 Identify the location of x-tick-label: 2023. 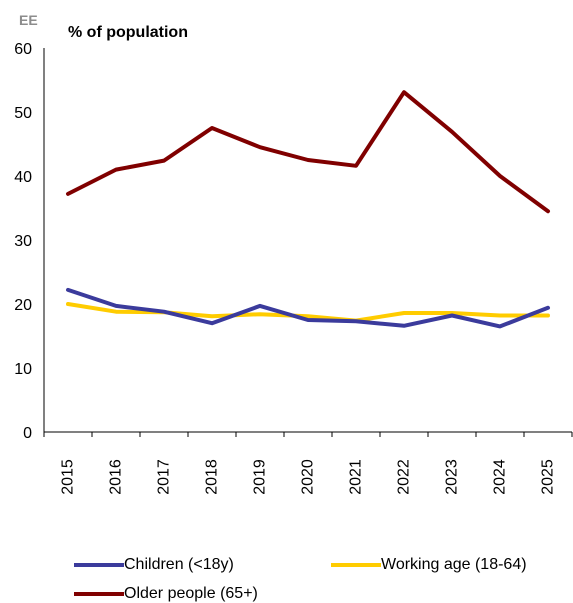
(452, 477).